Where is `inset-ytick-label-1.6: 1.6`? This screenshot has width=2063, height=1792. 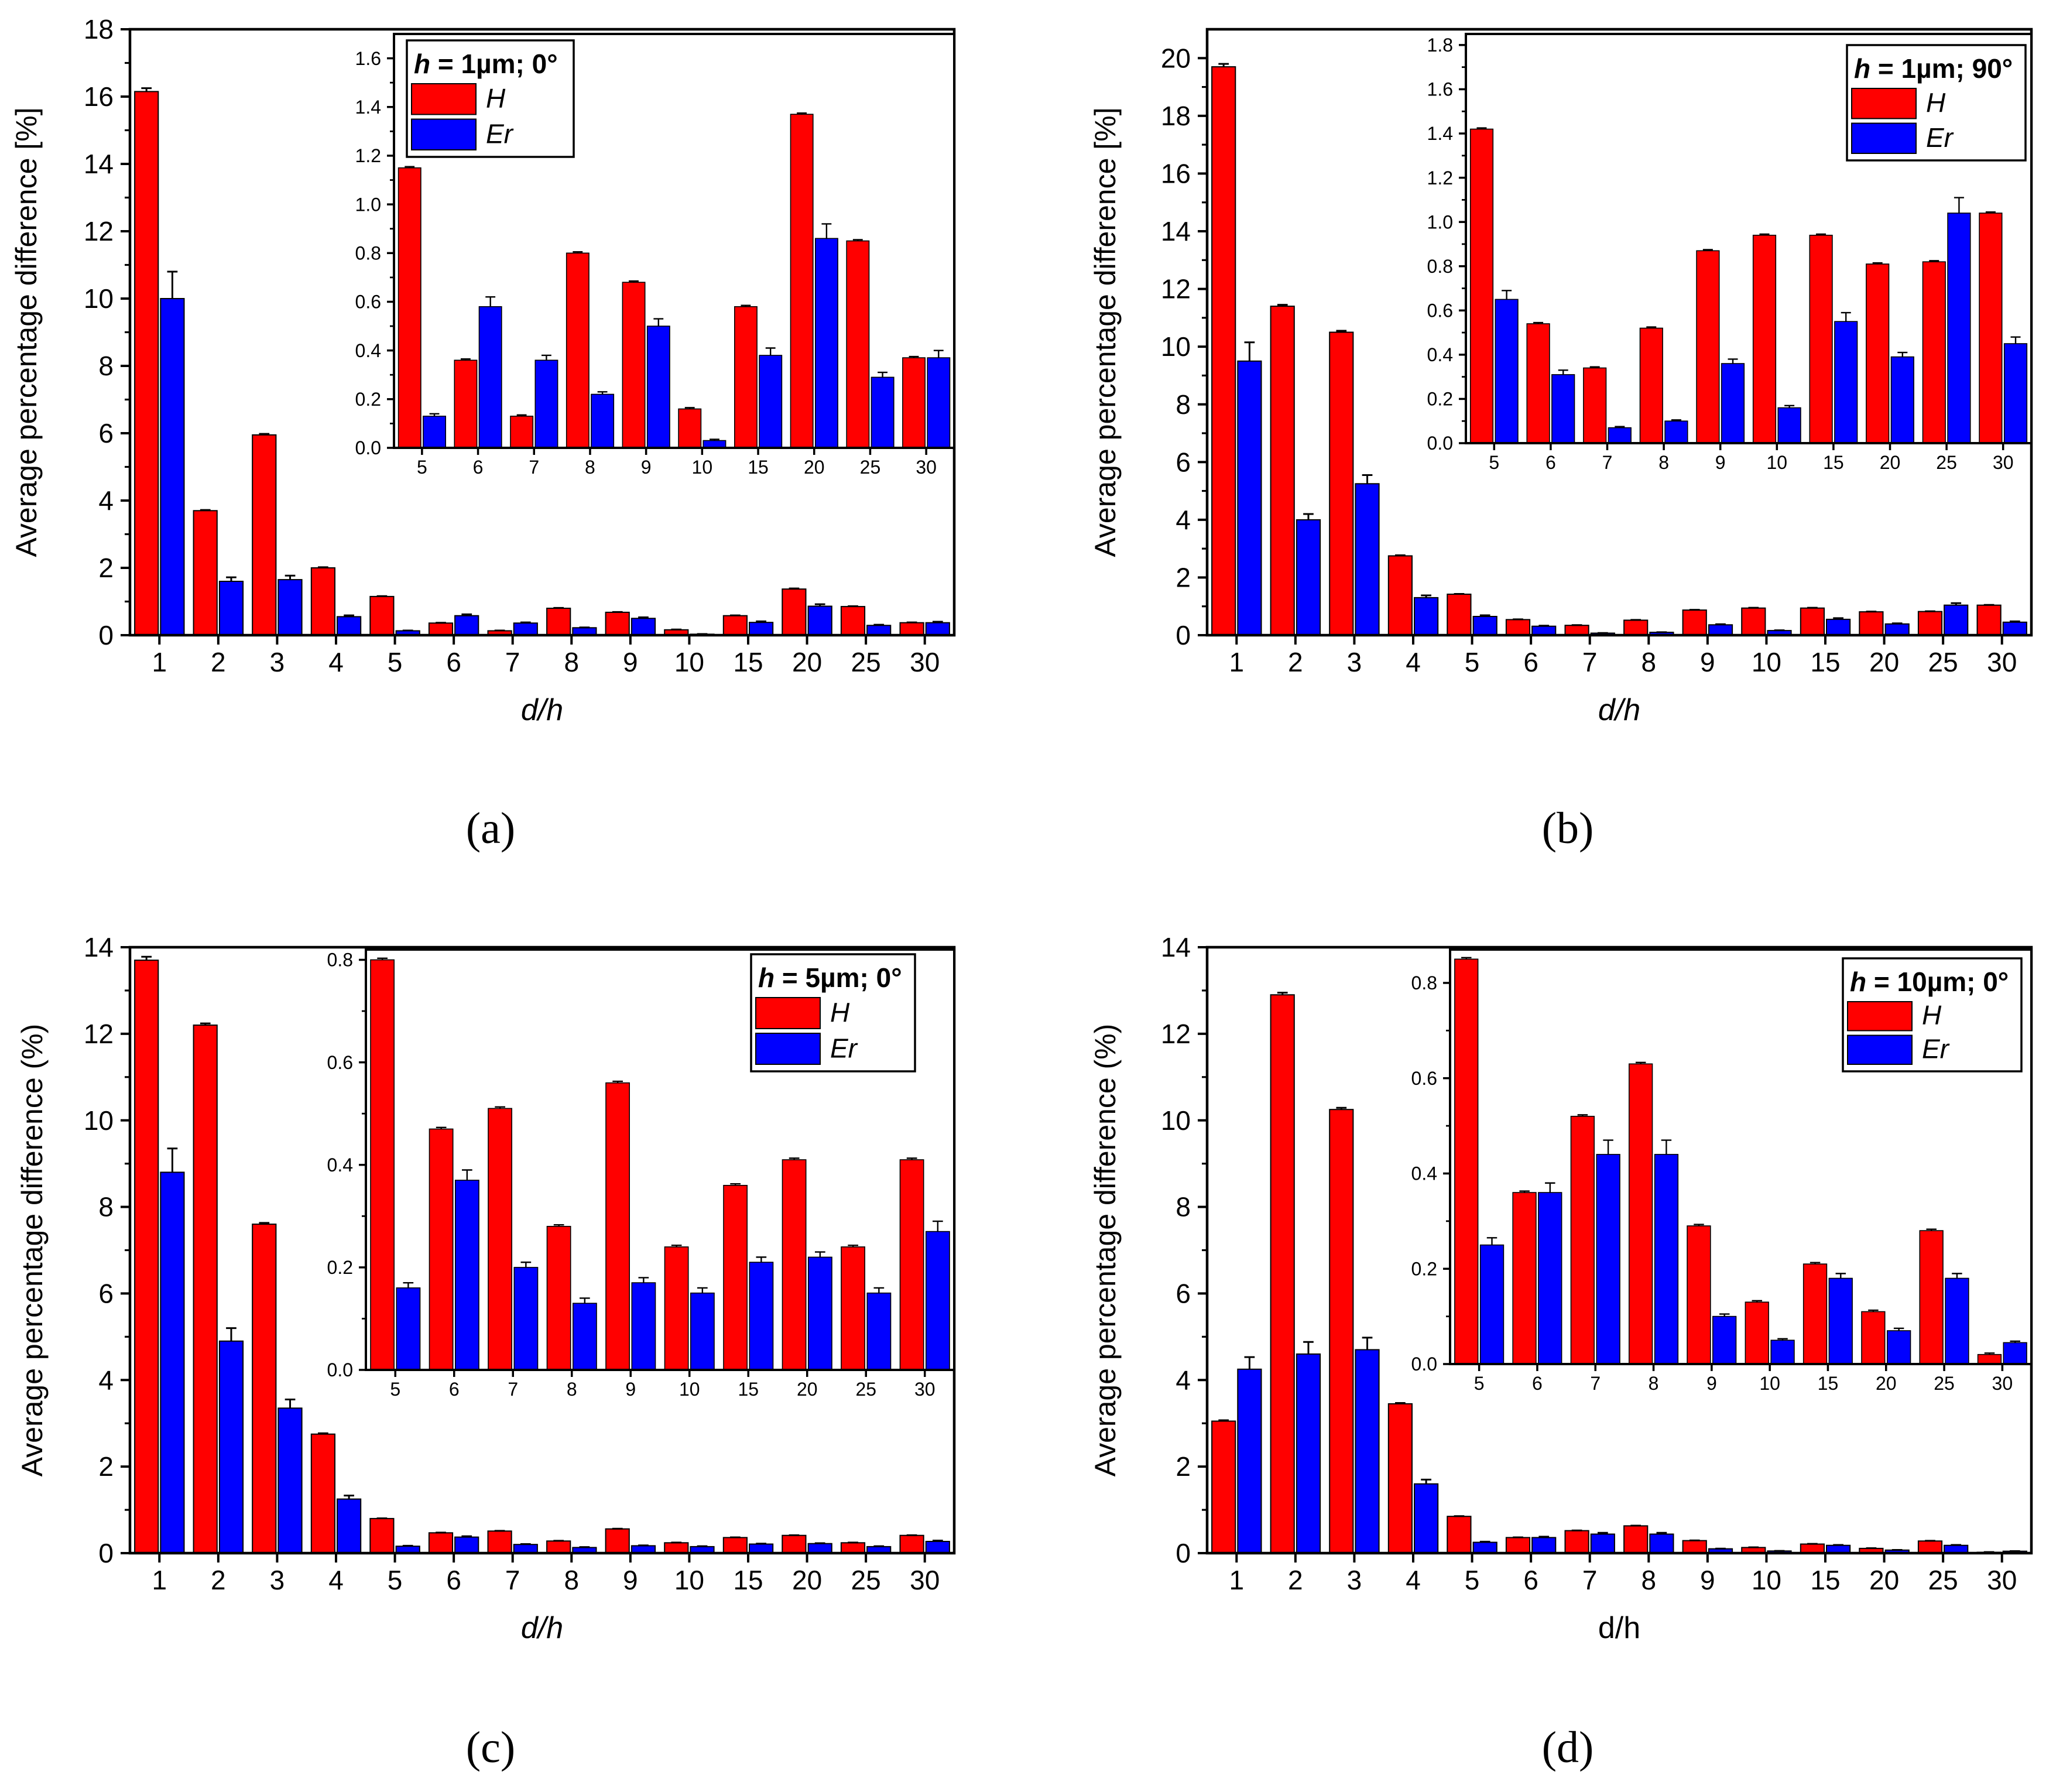
inset-ytick-label-1.6: 1.6 is located at coordinates (368, 58).